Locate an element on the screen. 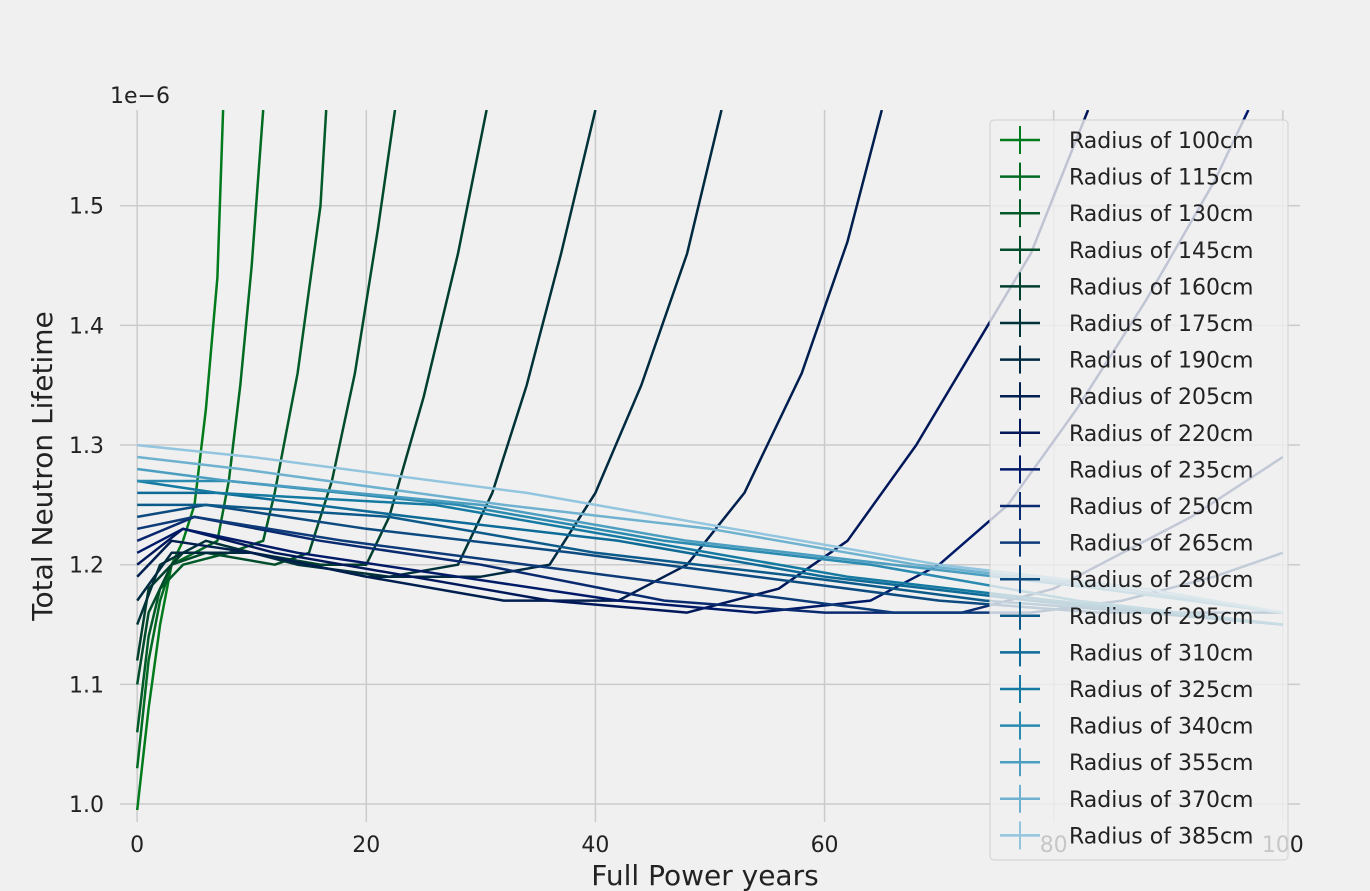 The image size is (1370, 891). legend-label-16: Radius of 340cm is located at coordinates (1161, 727).